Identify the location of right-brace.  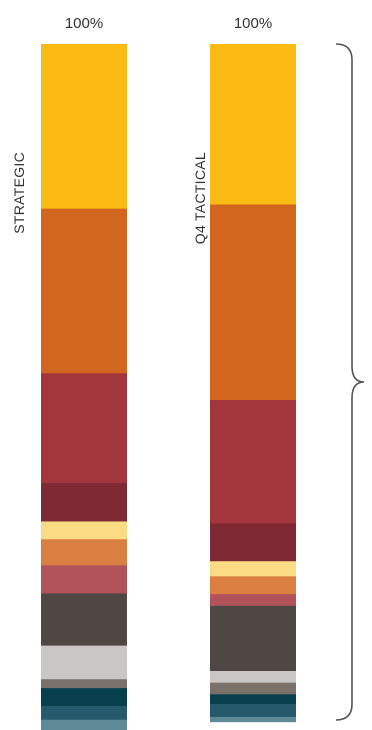
(350, 382).